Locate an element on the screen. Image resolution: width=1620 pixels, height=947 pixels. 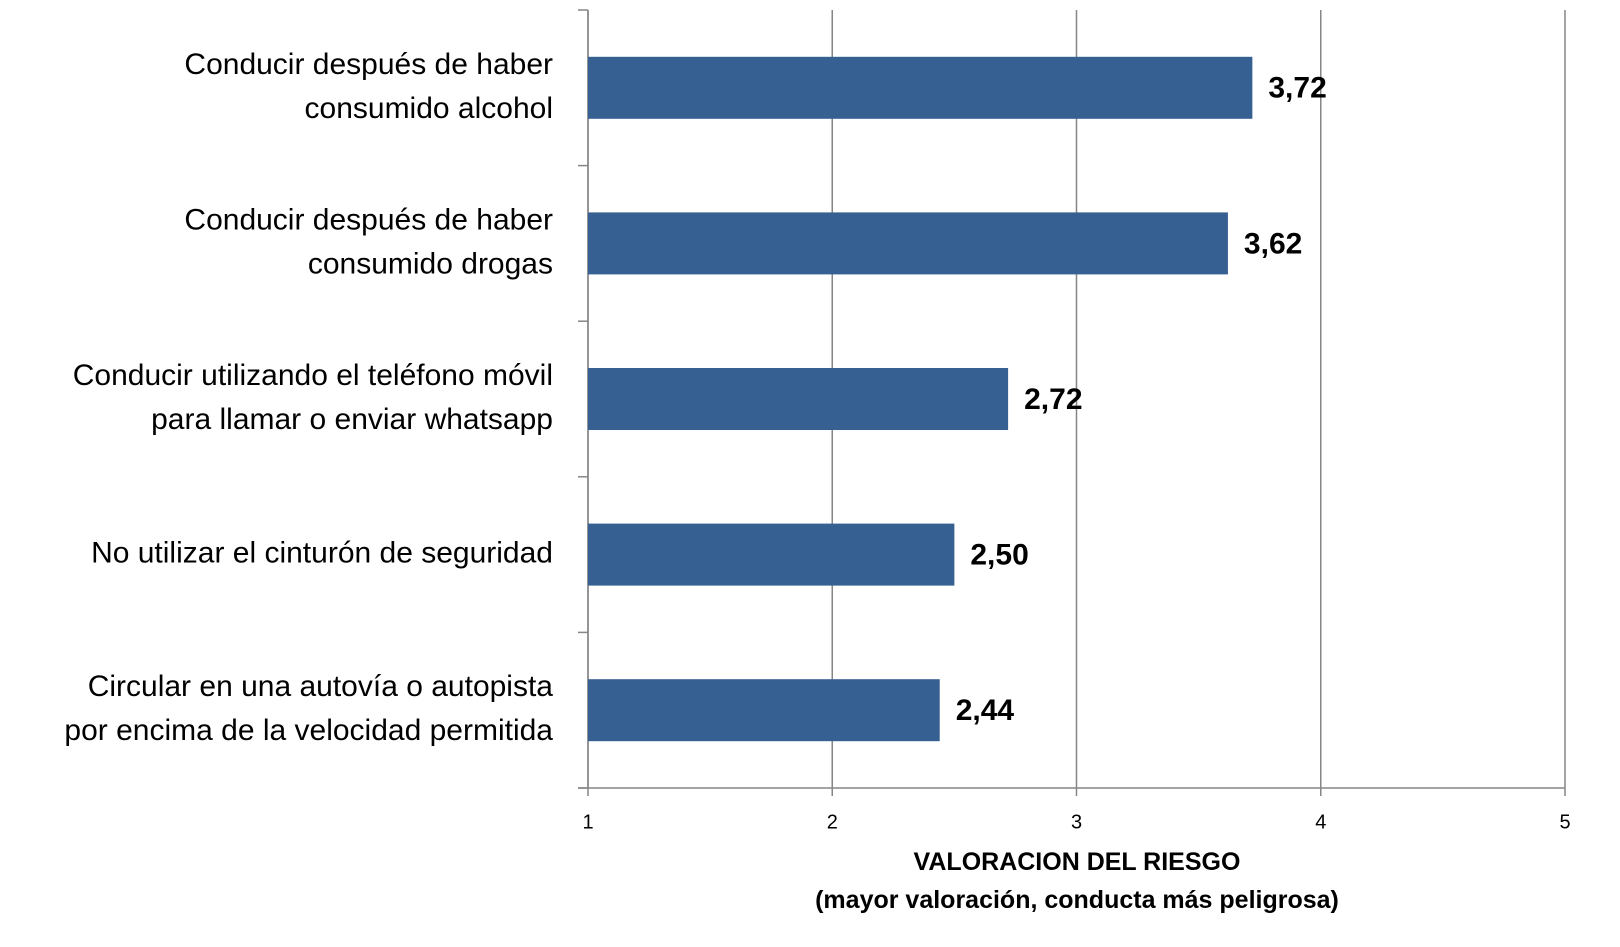
text-line: Circular en una autovía o autopista is located at coordinates (321, 686).